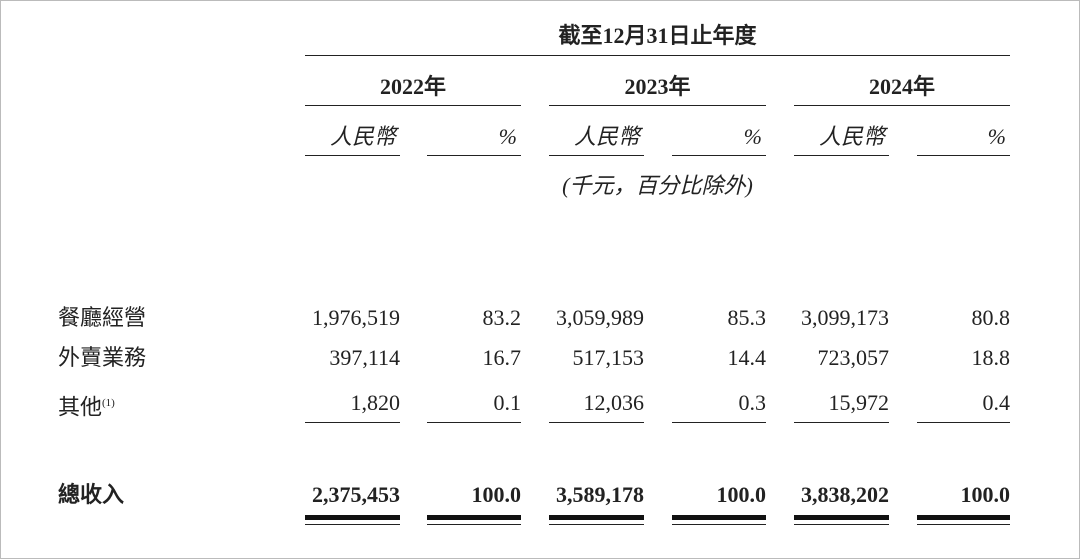  I want to click on row-label: 餐廳經營, so click(102, 317).